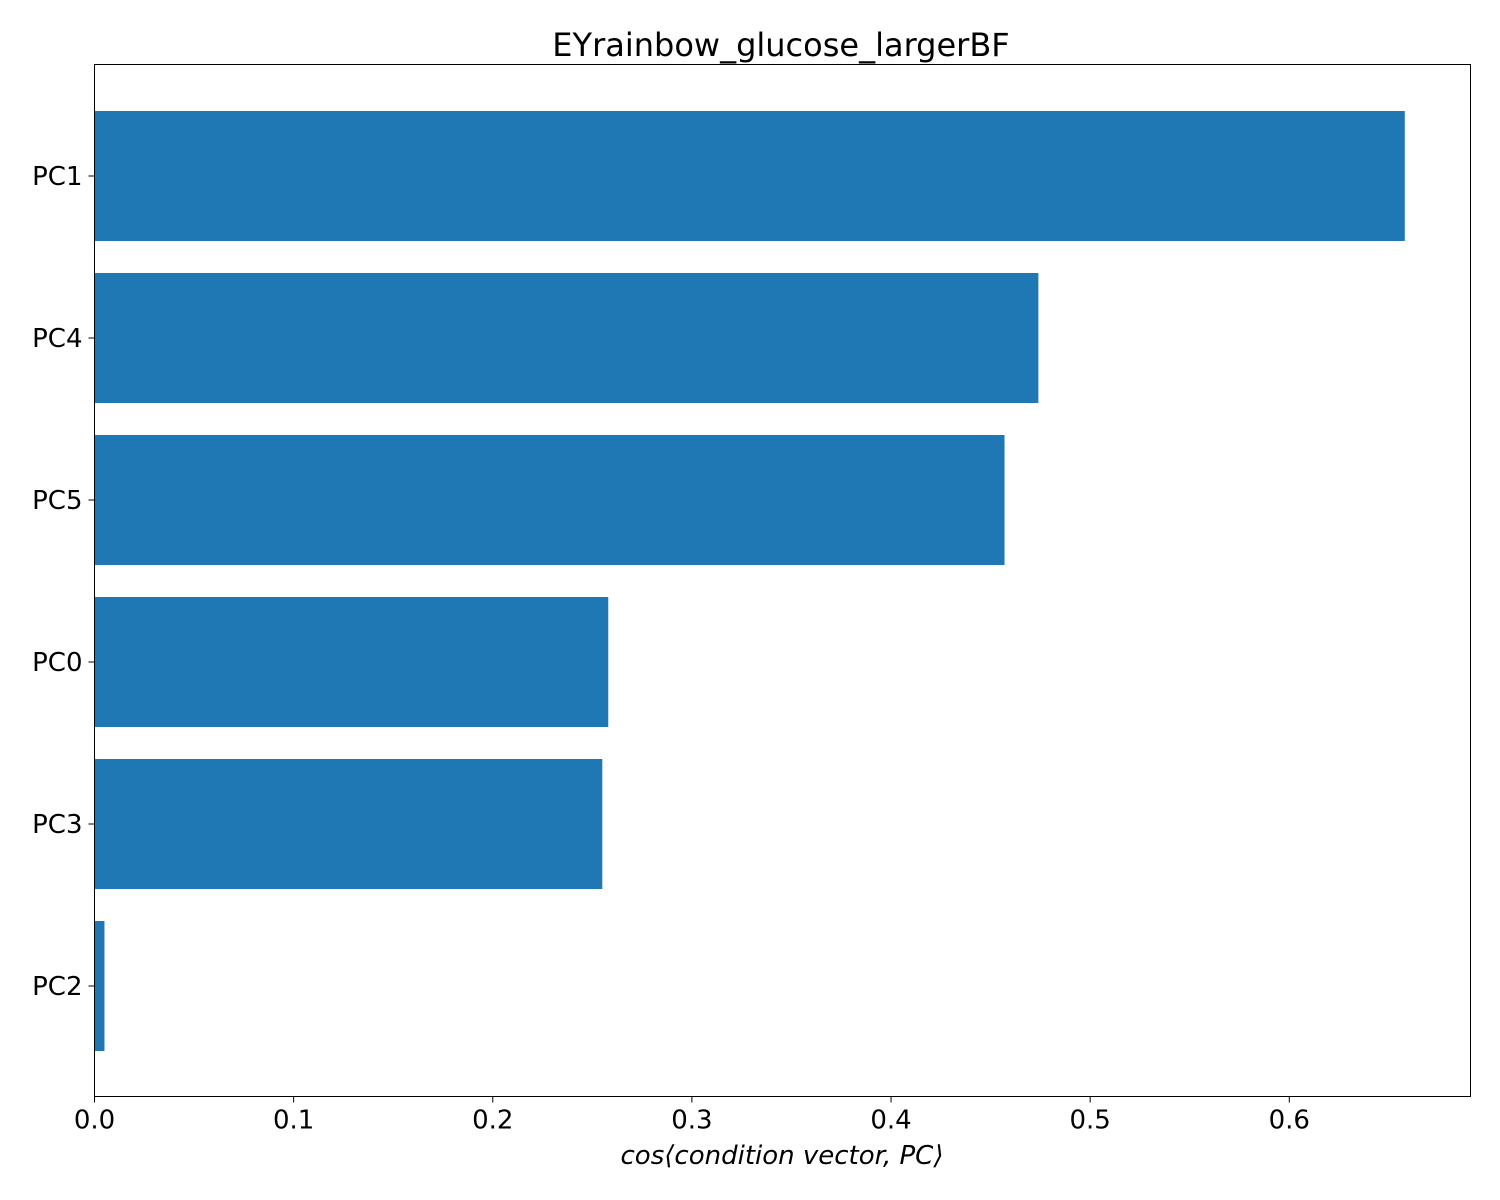 This screenshot has width=1500, height=1200. What do you see at coordinates (293, 1121) in the screenshot?
I see `x-tick-label: 0.1` at bounding box center [293, 1121].